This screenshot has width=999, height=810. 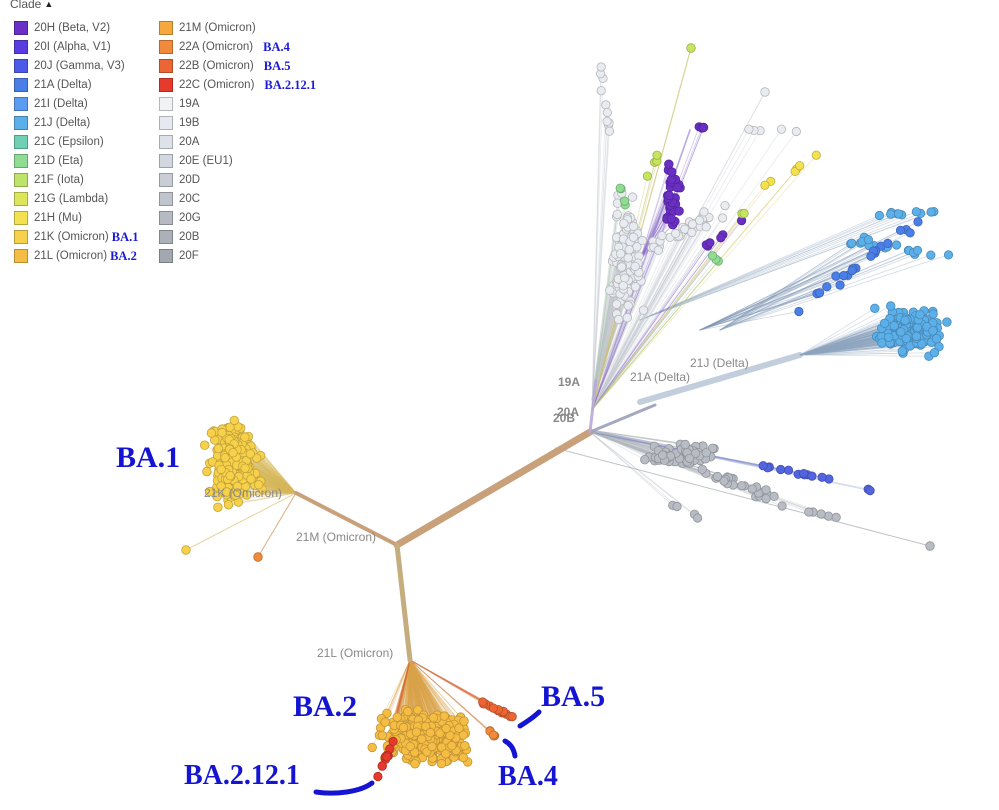 What do you see at coordinates (719, 363) in the screenshot?
I see `node-label-21j: 21J (Delta)` at bounding box center [719, 363].